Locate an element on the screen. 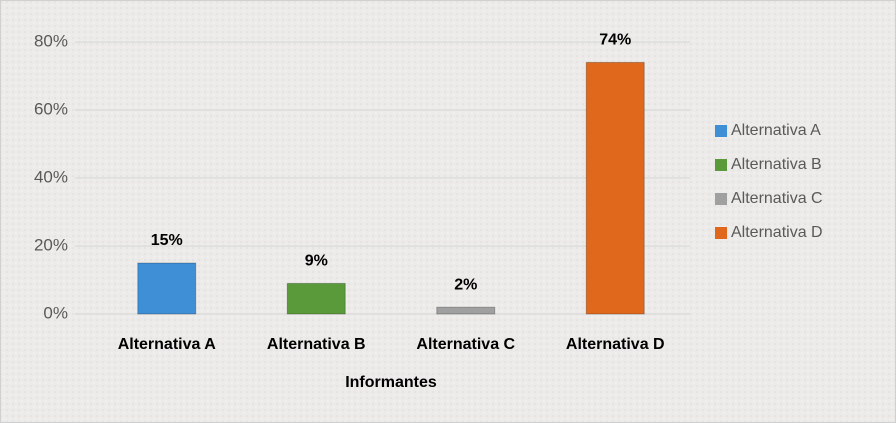 This screenshot has width=896, height=423. x-tick-label: Alternativa A is located at coordinates (167, 344).